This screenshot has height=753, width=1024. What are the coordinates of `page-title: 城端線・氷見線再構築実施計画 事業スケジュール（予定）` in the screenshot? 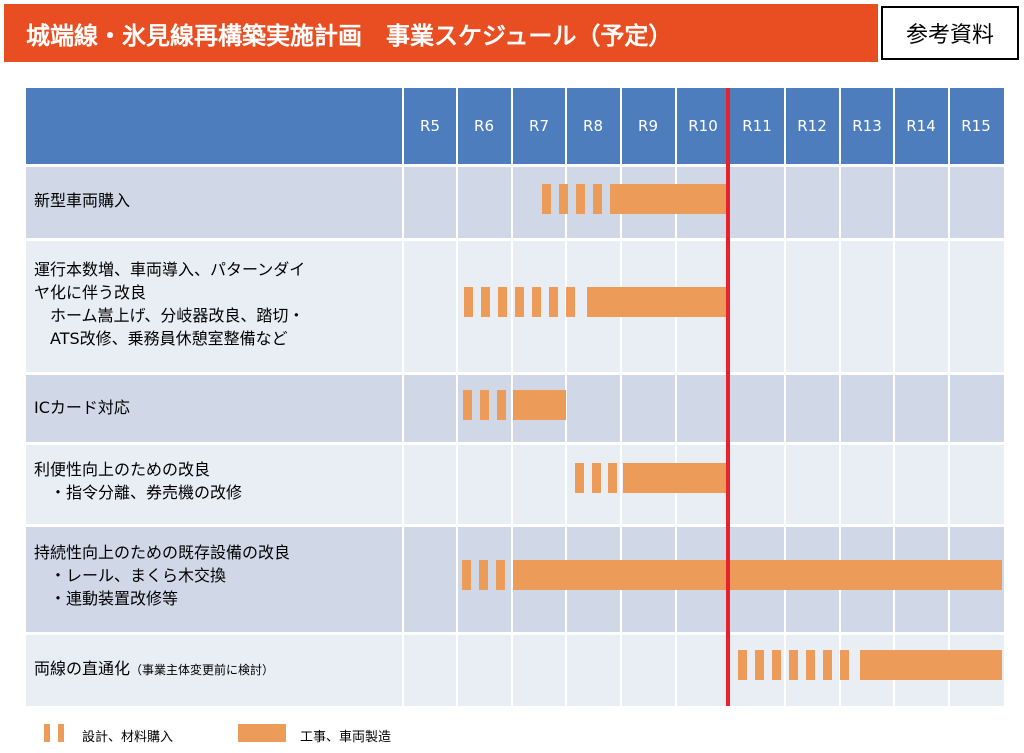 It's located at (441, 33).